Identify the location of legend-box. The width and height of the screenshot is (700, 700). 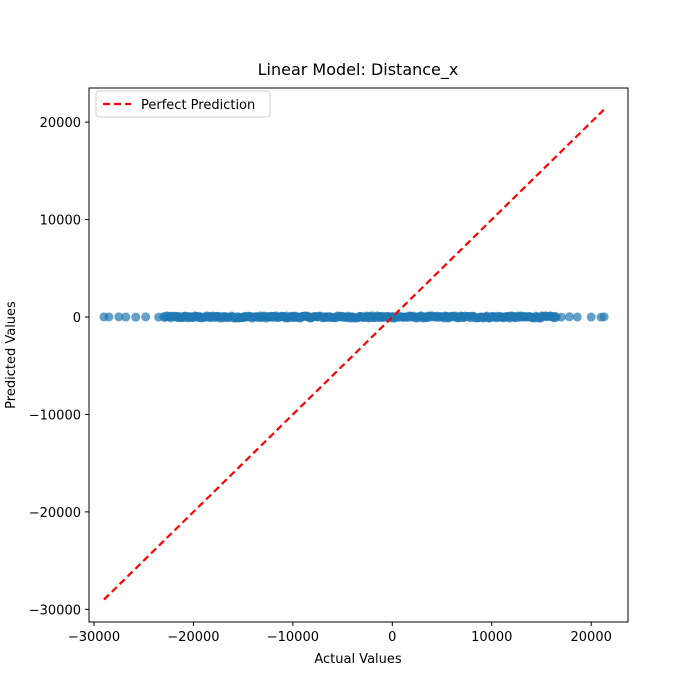
(183, 104).